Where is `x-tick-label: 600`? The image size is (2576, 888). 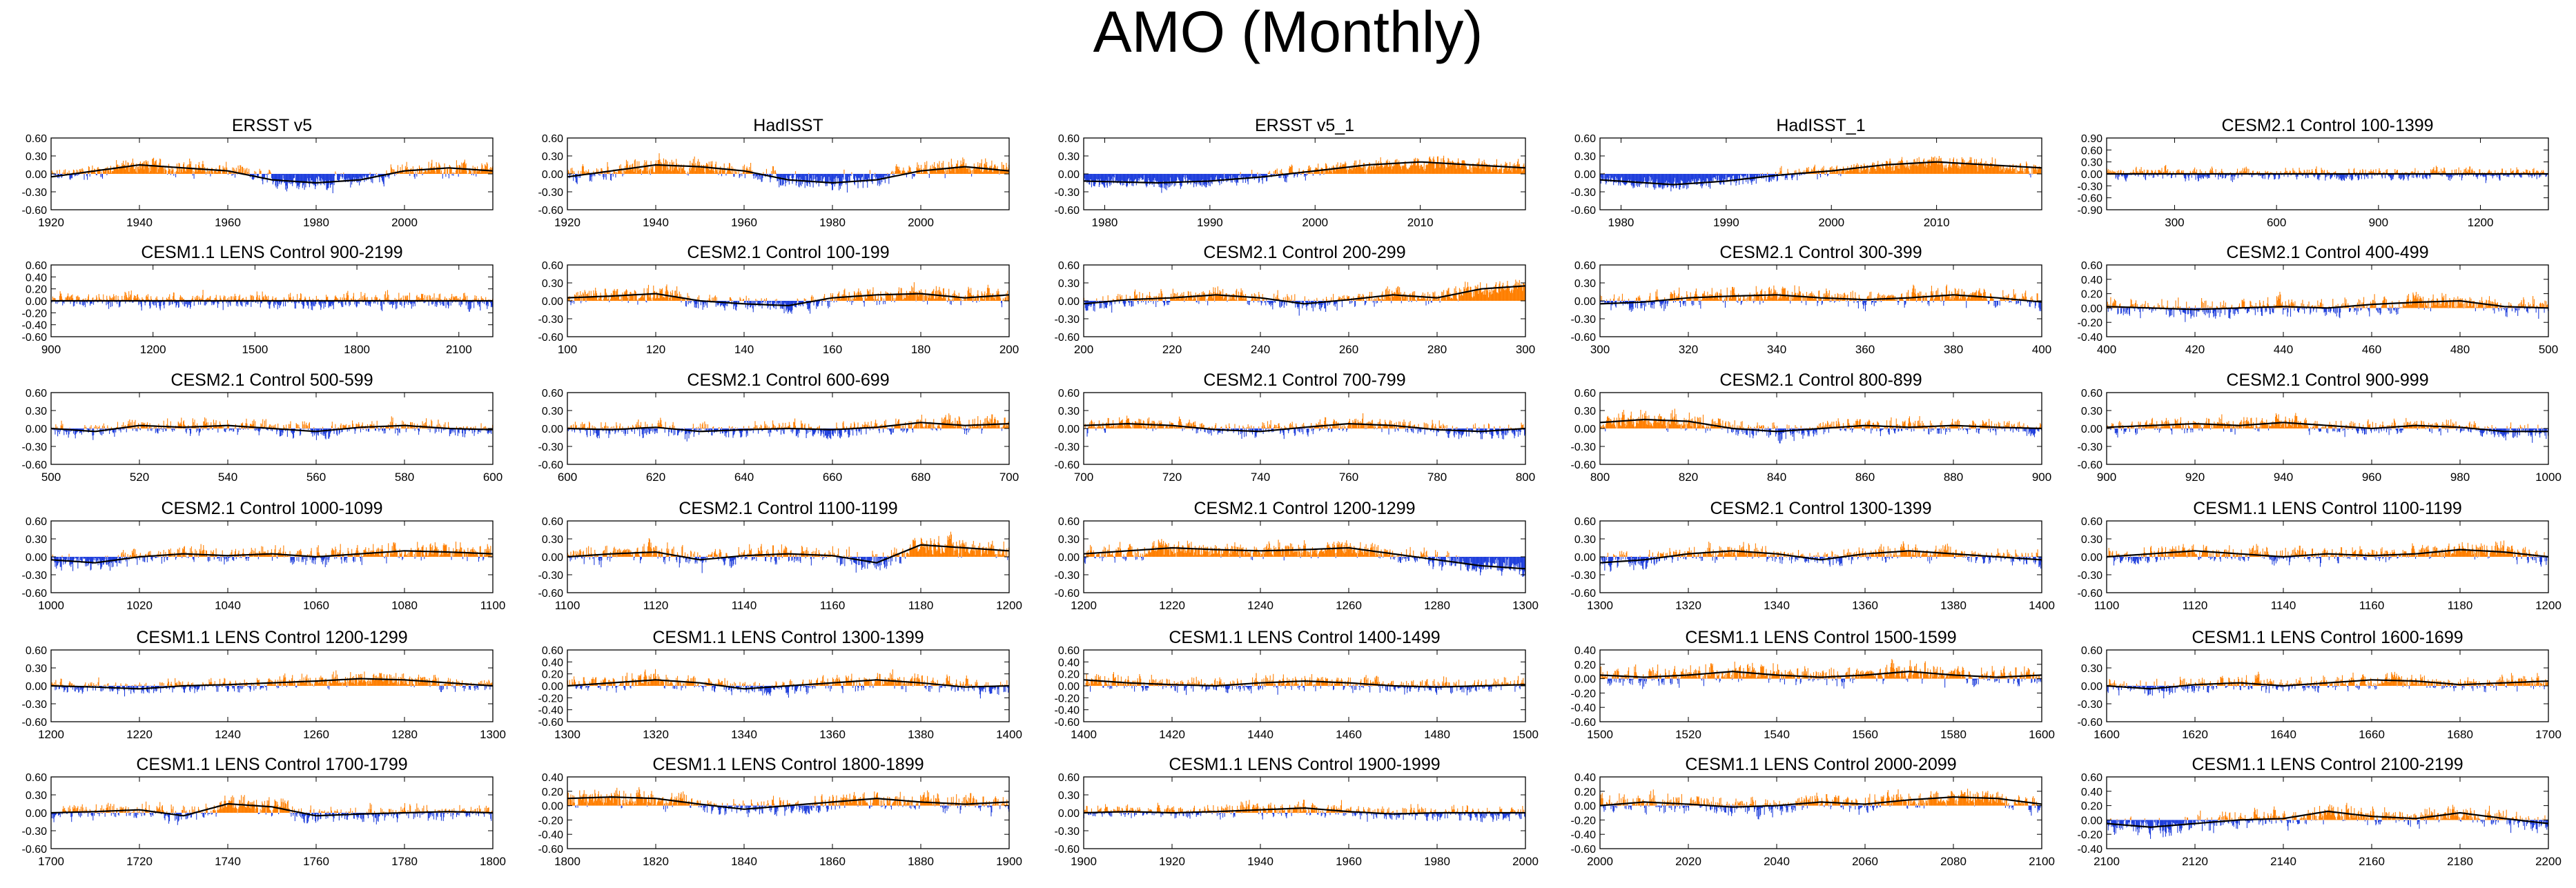 x-tick-label: 600 is located at coordinates (2276, 222).